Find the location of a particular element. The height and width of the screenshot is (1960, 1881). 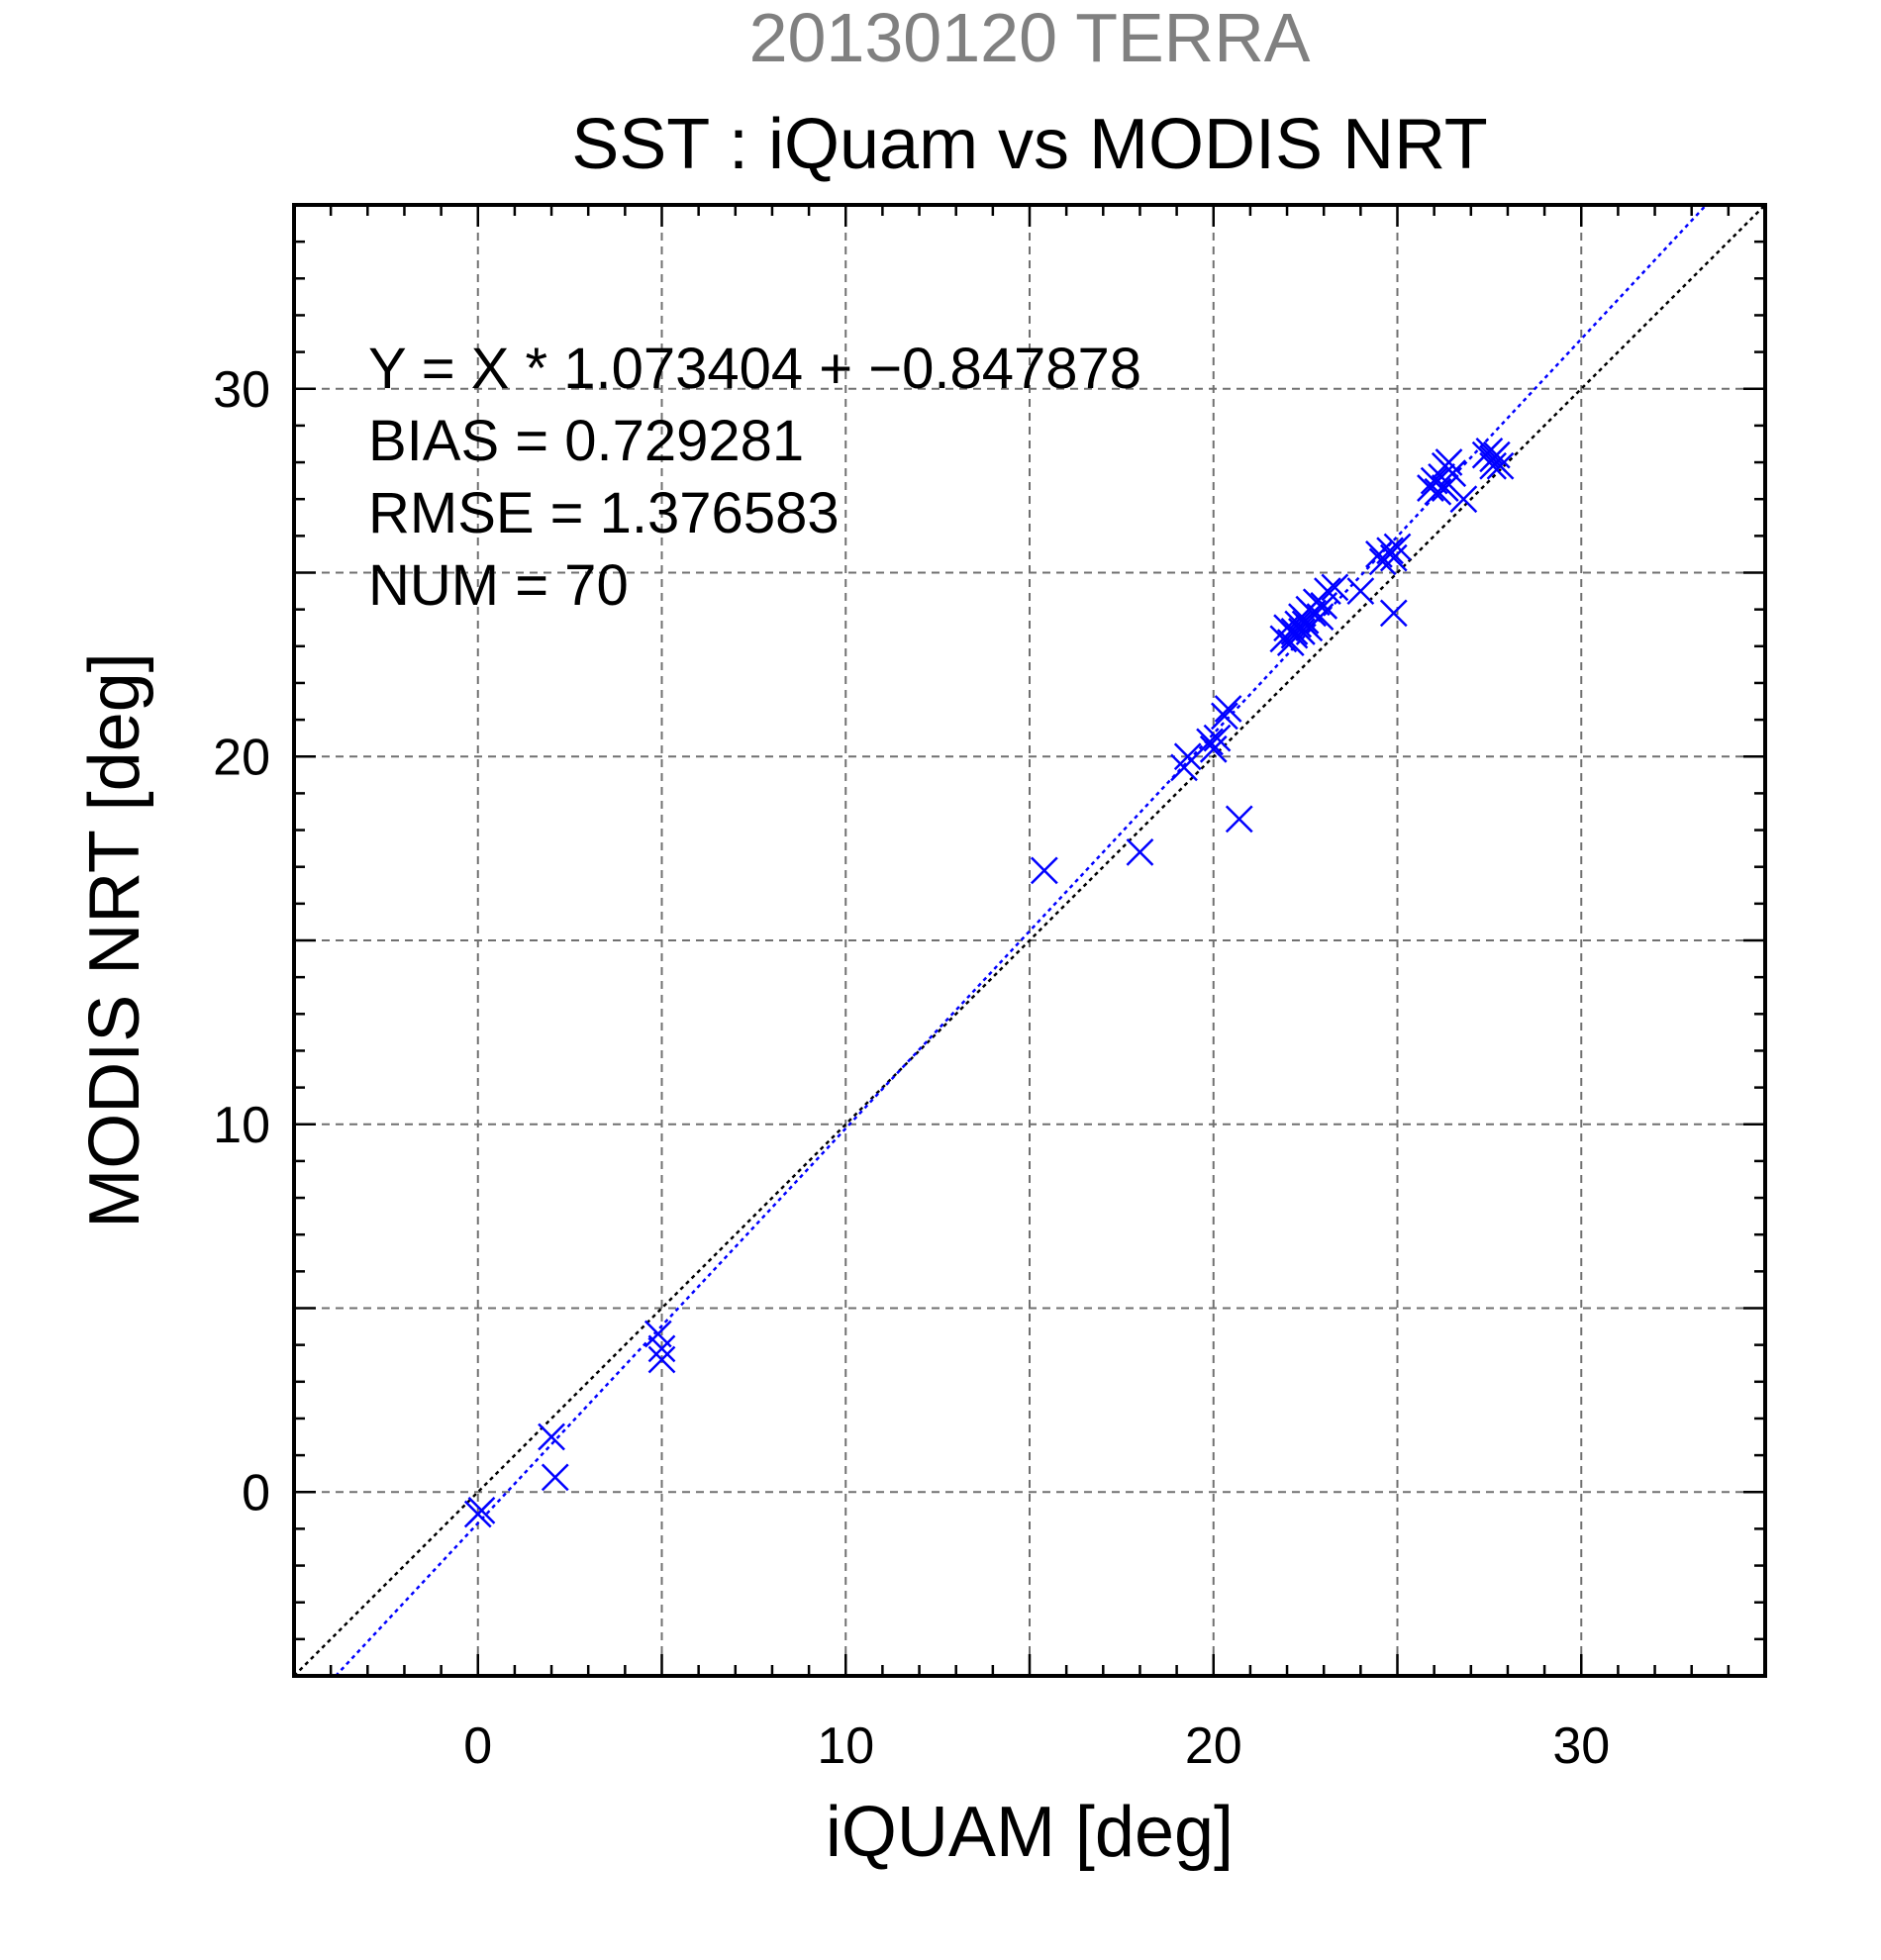

regression-equation: Y = X * 1.073404 + −0.847878 is located at coordinates (754, 369).